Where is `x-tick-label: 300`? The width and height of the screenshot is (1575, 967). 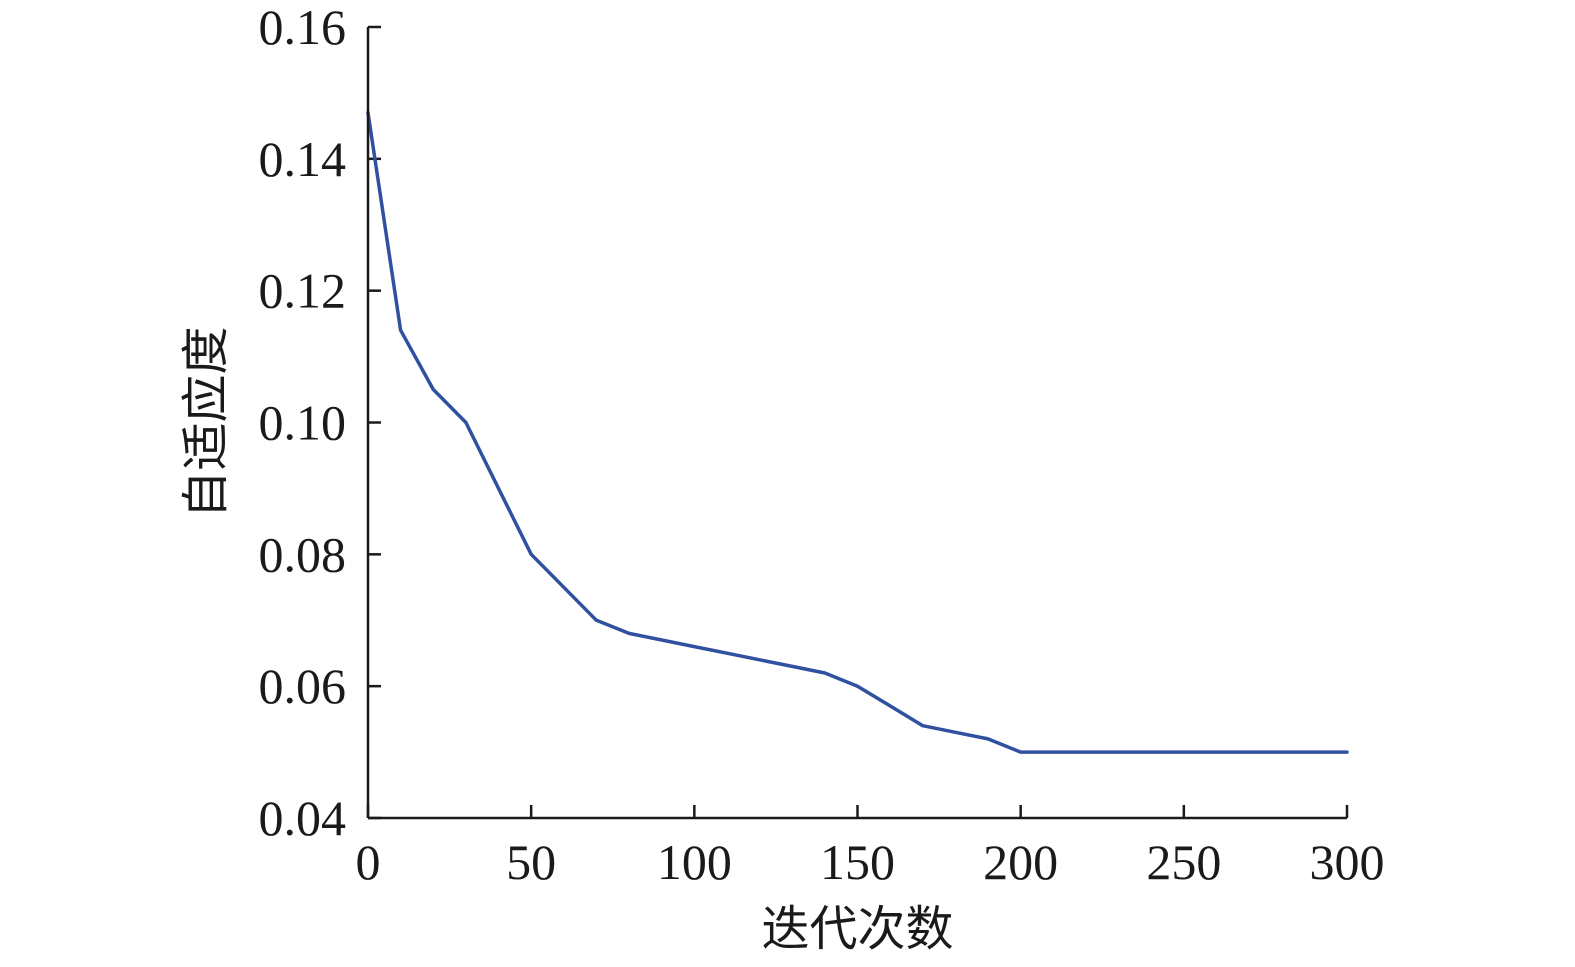
x-tick-label: 300 is located at coordinates (1347, 862).